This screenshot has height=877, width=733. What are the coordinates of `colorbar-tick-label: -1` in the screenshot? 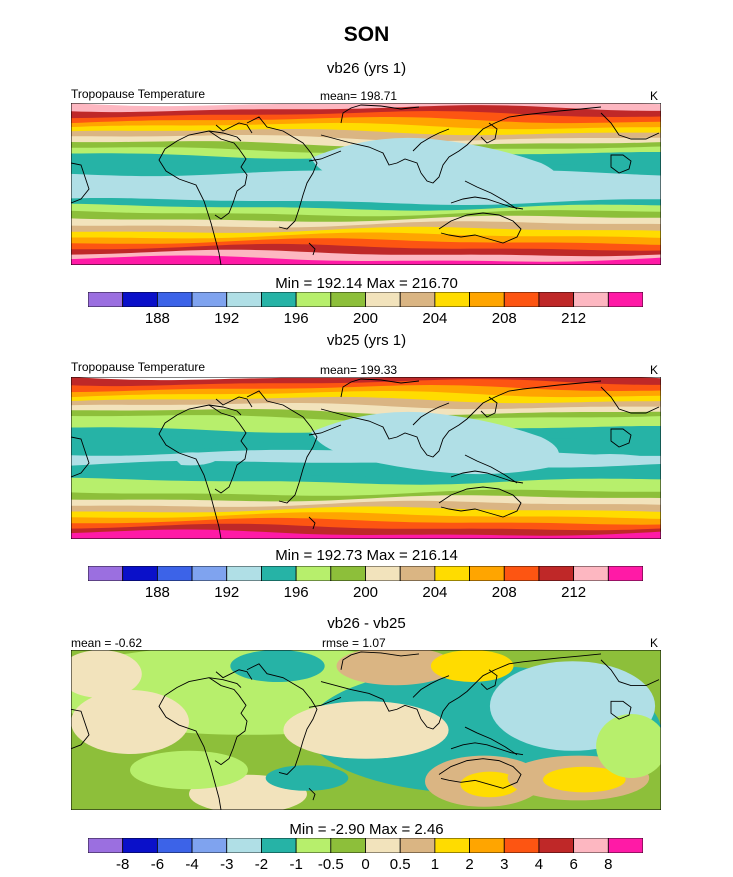 It's located at (296, 864).